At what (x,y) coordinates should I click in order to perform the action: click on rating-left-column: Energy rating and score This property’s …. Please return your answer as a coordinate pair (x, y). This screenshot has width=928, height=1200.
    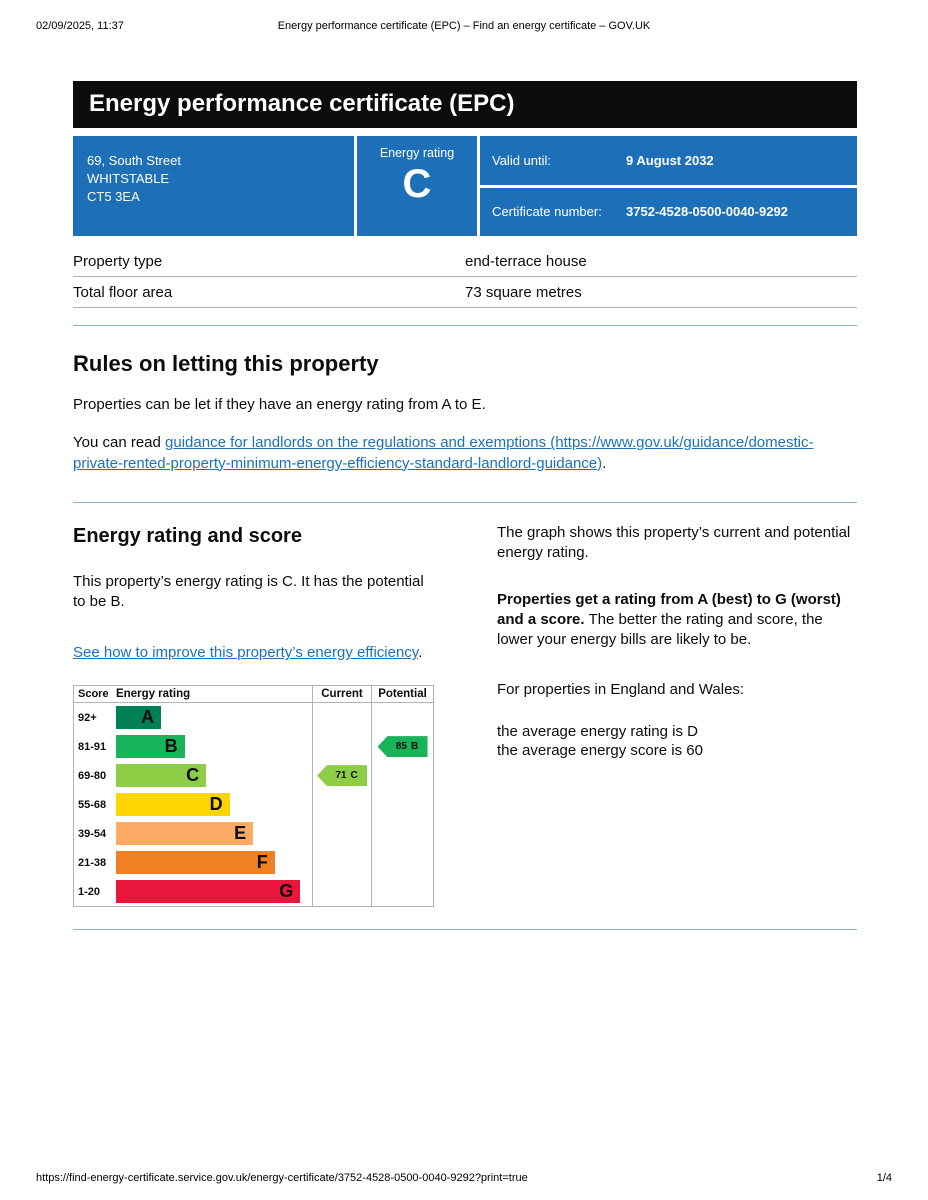
    Looking at the image, I should click on (253, 715).